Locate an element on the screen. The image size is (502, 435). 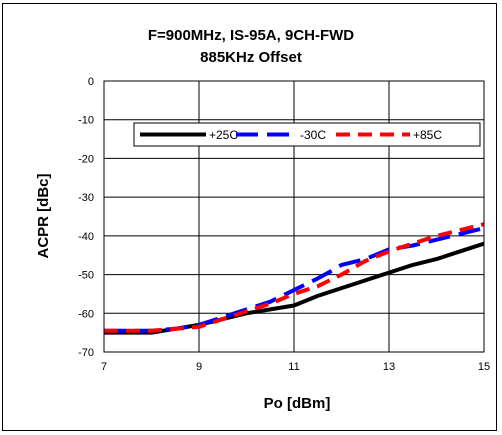
legend: +25C -30C +85C is located at coordinates (307, 134).